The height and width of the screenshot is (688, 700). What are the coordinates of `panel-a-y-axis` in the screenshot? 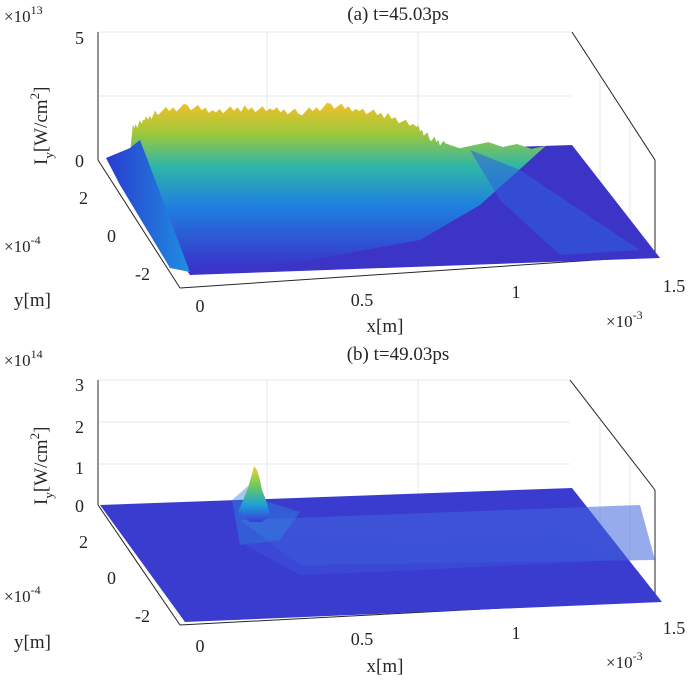 It's located at (139, 224).